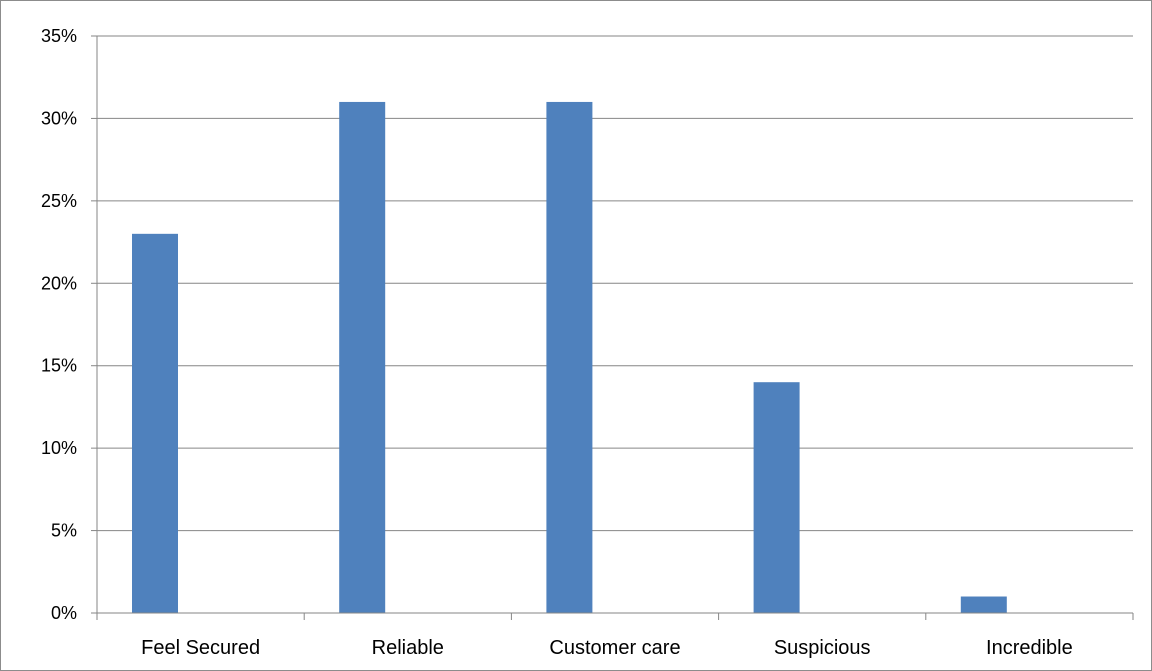 The width and height of the screenshot is (1152, 671). What do you see at coordinates (983, 604) in the screenshot?
I see `bar-incredible` at bounding box center [983, 604].